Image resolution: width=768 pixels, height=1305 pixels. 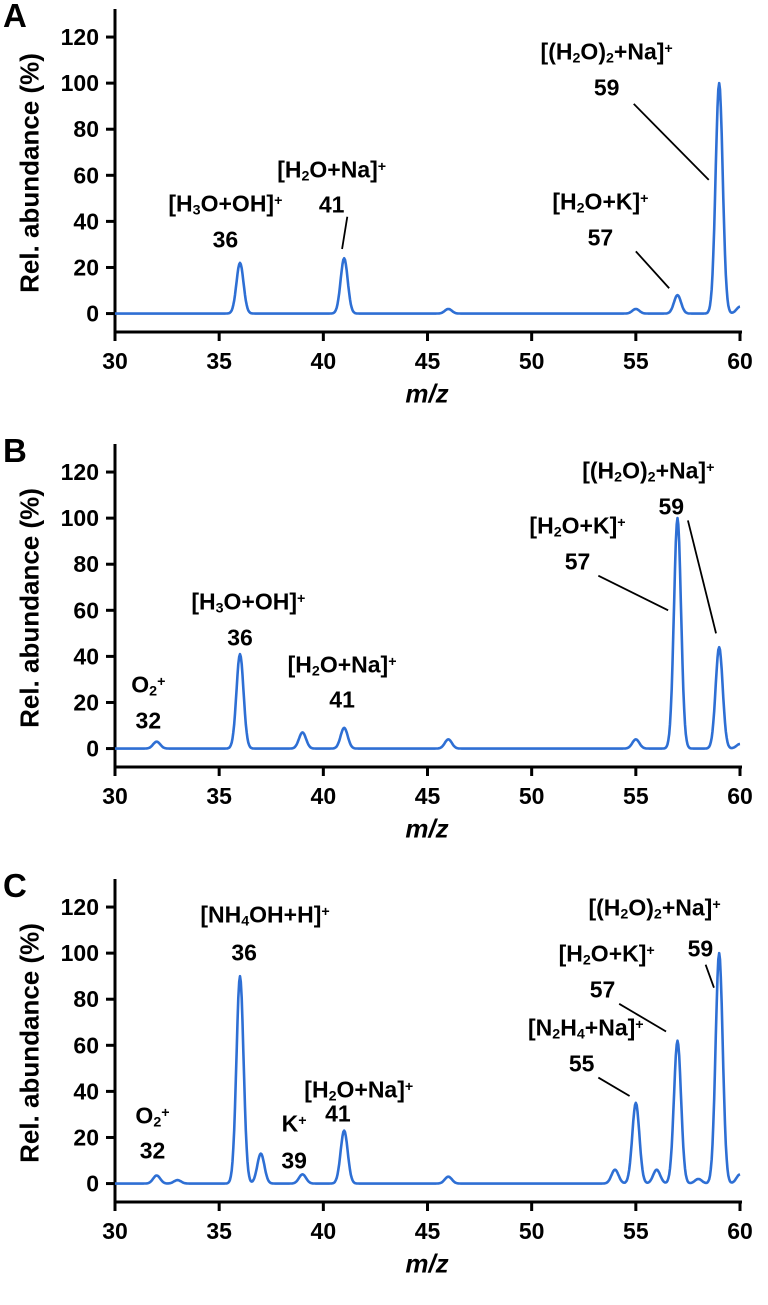 What do you see at coordinates (15, 885) in the screenshot?
I see `panel-label-c: C` at bounding box center [15, 885].